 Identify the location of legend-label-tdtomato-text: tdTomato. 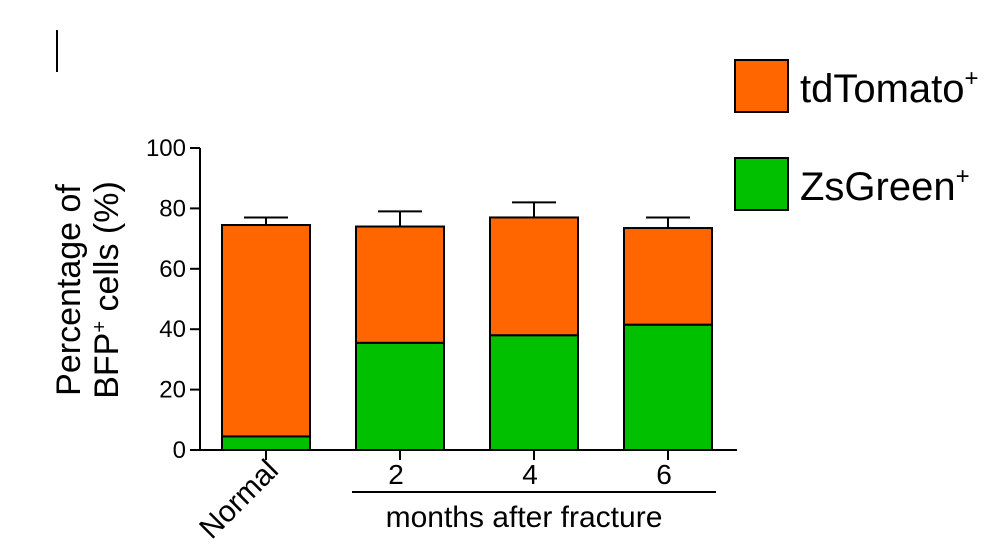
(882, 89).